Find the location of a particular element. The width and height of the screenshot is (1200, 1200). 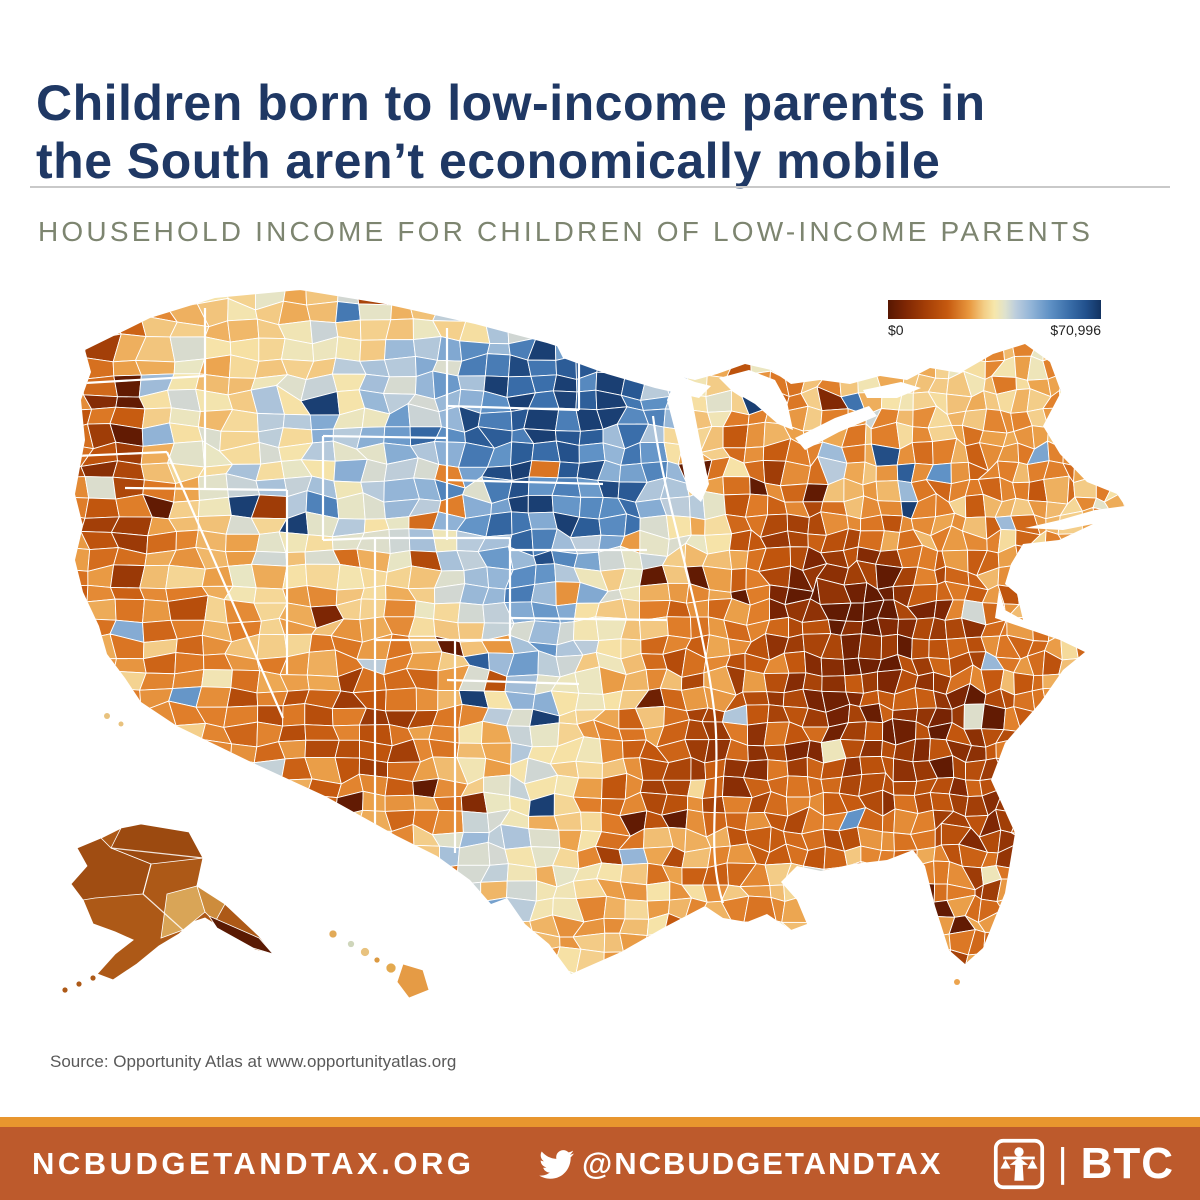

hawaii-inset is located at coordinates (379, 964).